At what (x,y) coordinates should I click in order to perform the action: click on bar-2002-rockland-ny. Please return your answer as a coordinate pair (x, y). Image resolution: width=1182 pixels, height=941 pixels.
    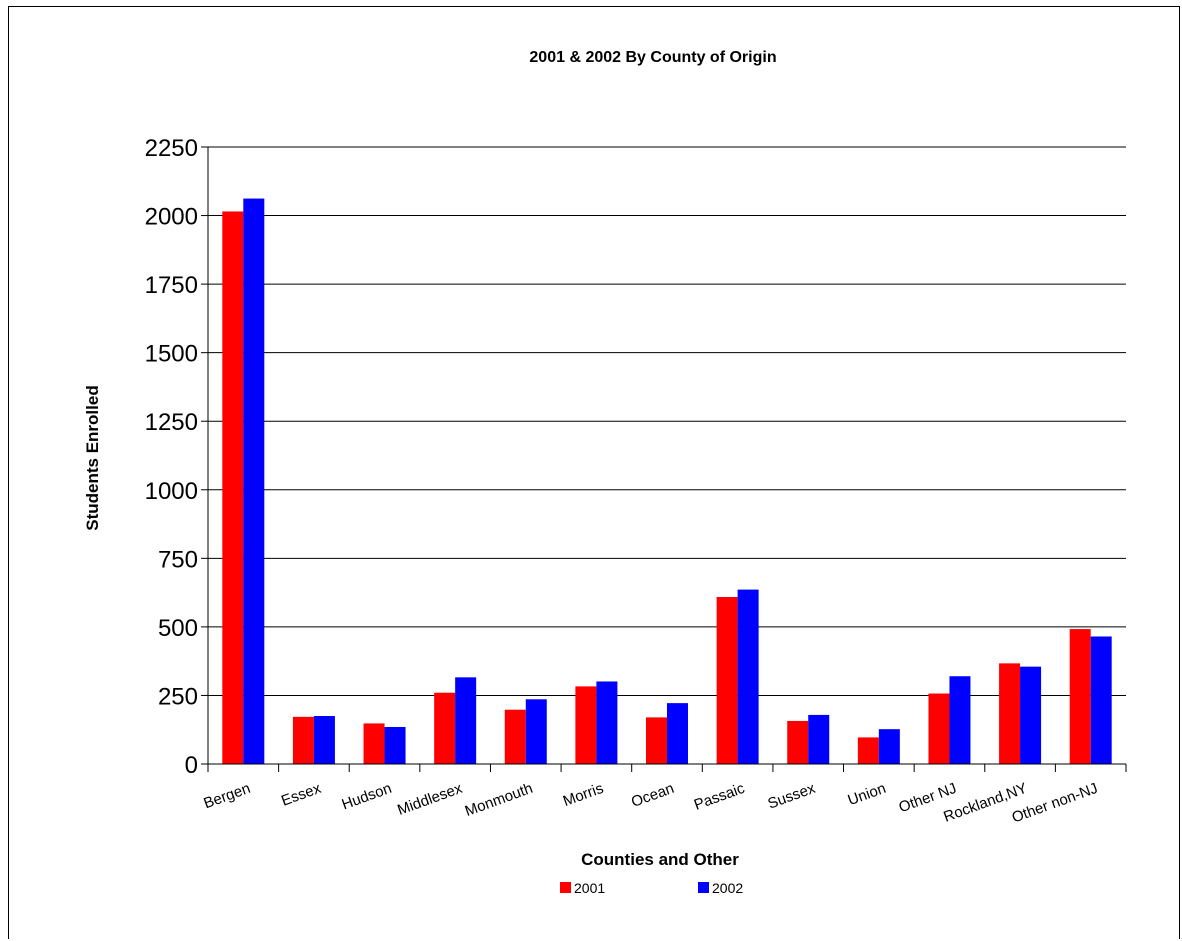
    Looking at the image, I should click on (1031, 715).